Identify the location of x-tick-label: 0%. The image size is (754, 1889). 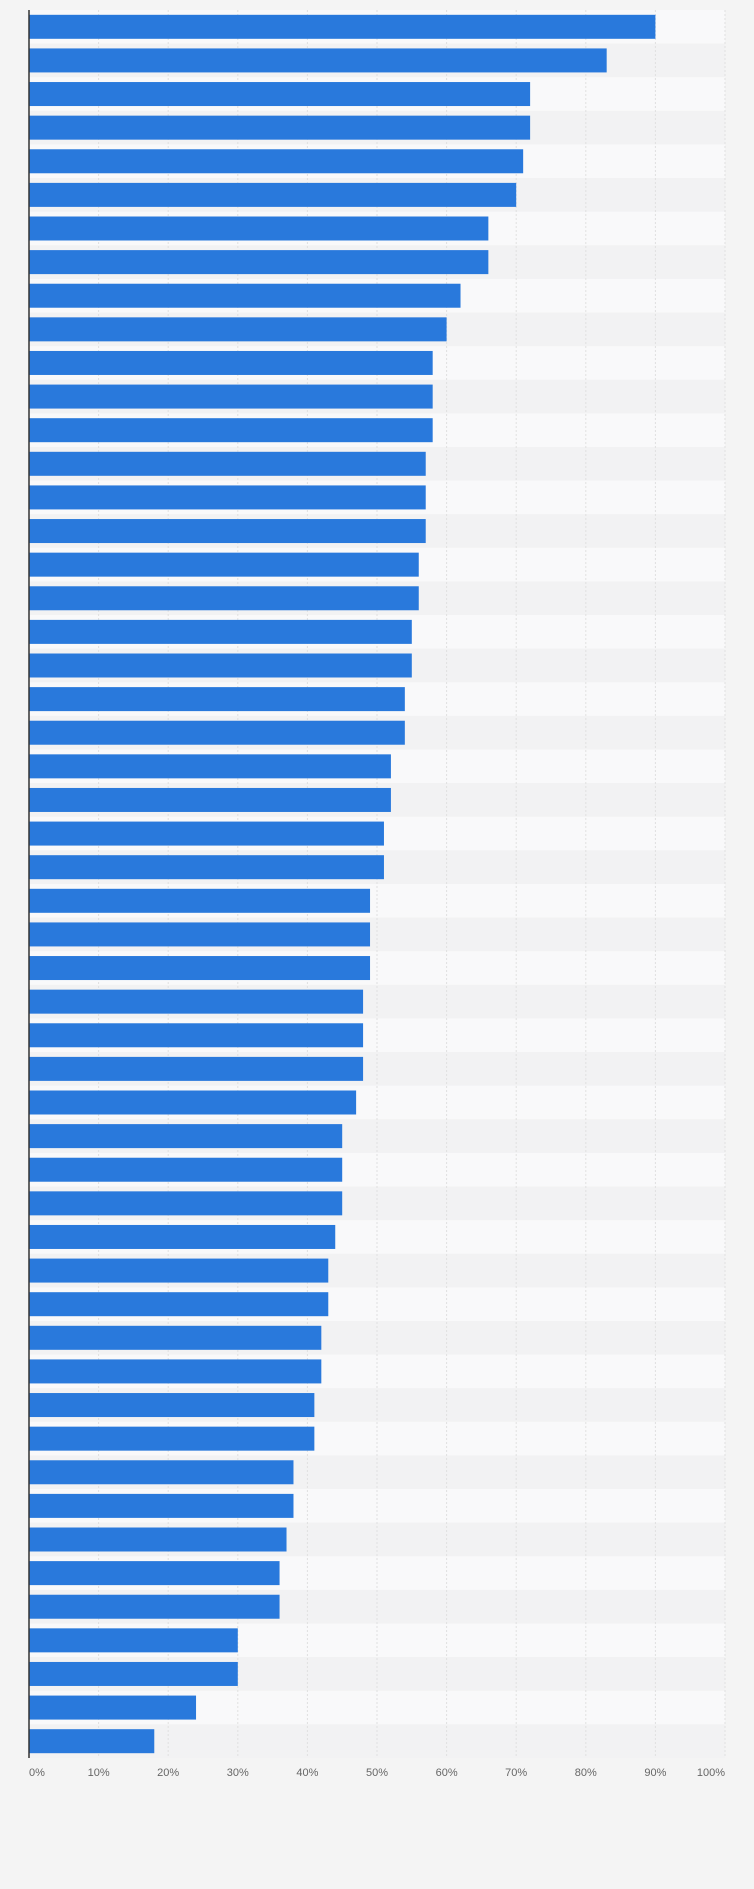
(37, 1773).